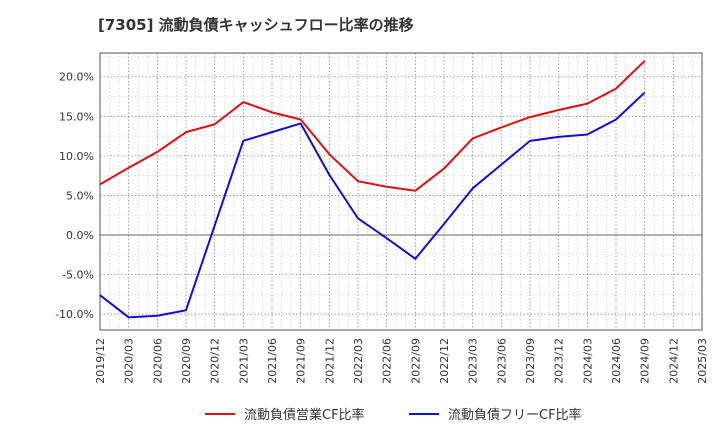 This screenshot has width=720, height=440. I want to click on x-tick-label: 2023/09, so click(530, 361).